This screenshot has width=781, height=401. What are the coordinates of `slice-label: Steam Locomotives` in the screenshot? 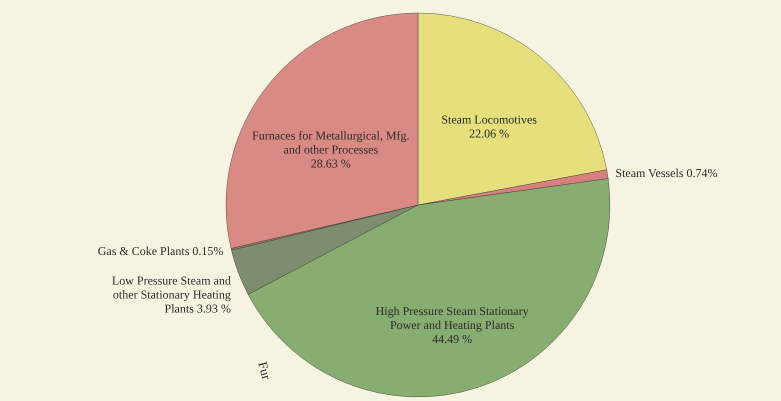 It's located at (489, 119).